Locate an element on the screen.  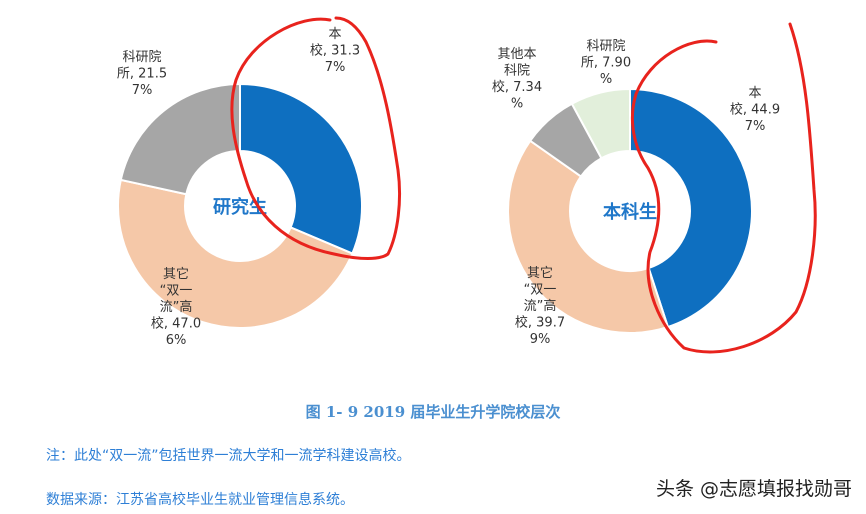
slice-label-ug-1: 其它“双一流”高校, 39.7 9% is located at coordinates (540, 306).